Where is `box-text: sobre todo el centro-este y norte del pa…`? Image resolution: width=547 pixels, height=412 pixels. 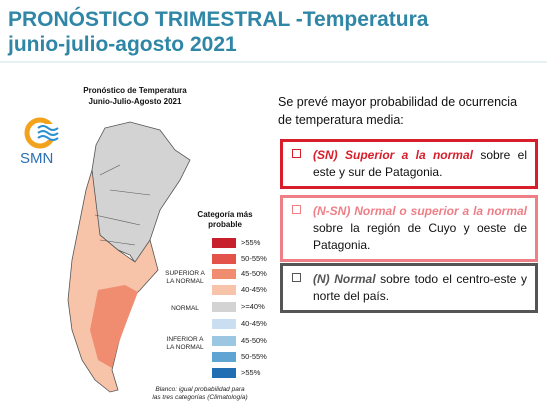
box-text: sobre todo el centro-este y norte del pa… is located at coordinates (420, 287).